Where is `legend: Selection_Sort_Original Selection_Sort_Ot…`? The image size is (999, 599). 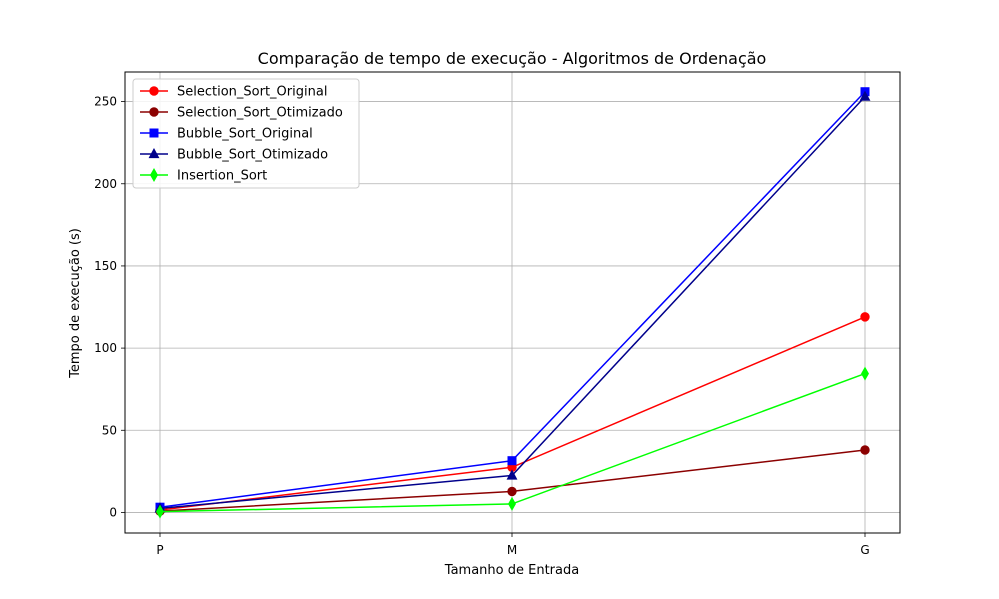 legend: Selection_Sort_Original Selection_Sort_Ot… is located at coordinates (246, 133).